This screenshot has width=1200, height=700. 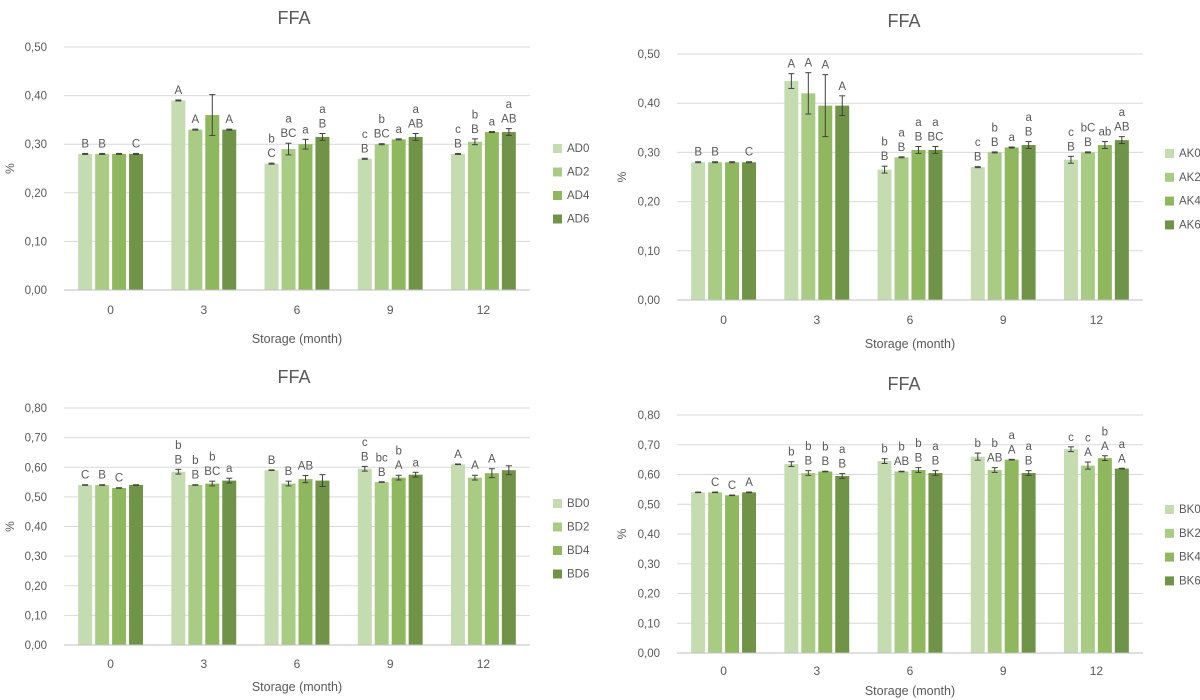 What do you see at coordinates (1003, 320) in the screenshot?
I see `x-tick-label: 9` at bounding box center [1003, 320].